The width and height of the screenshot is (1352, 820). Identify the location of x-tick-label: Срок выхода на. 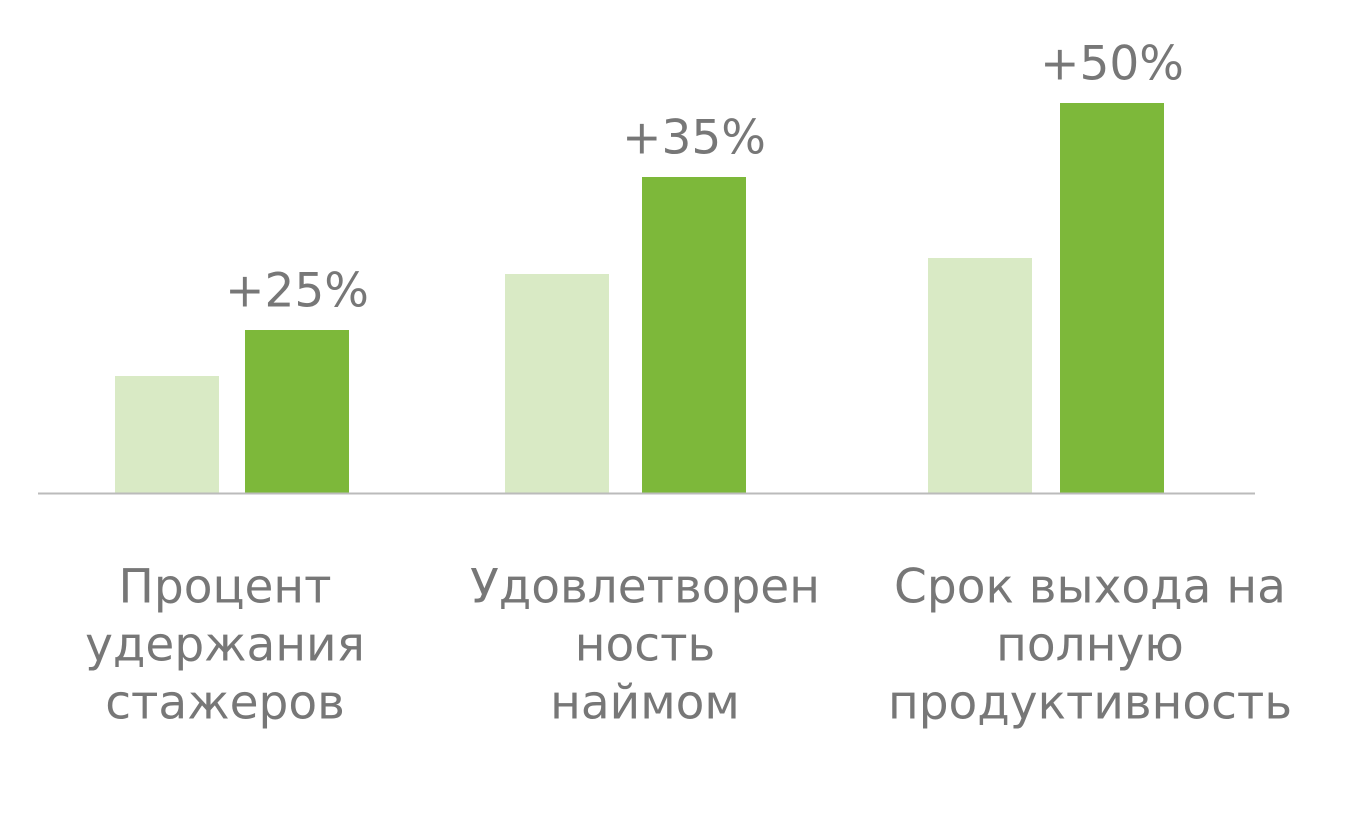
(1090, 587).